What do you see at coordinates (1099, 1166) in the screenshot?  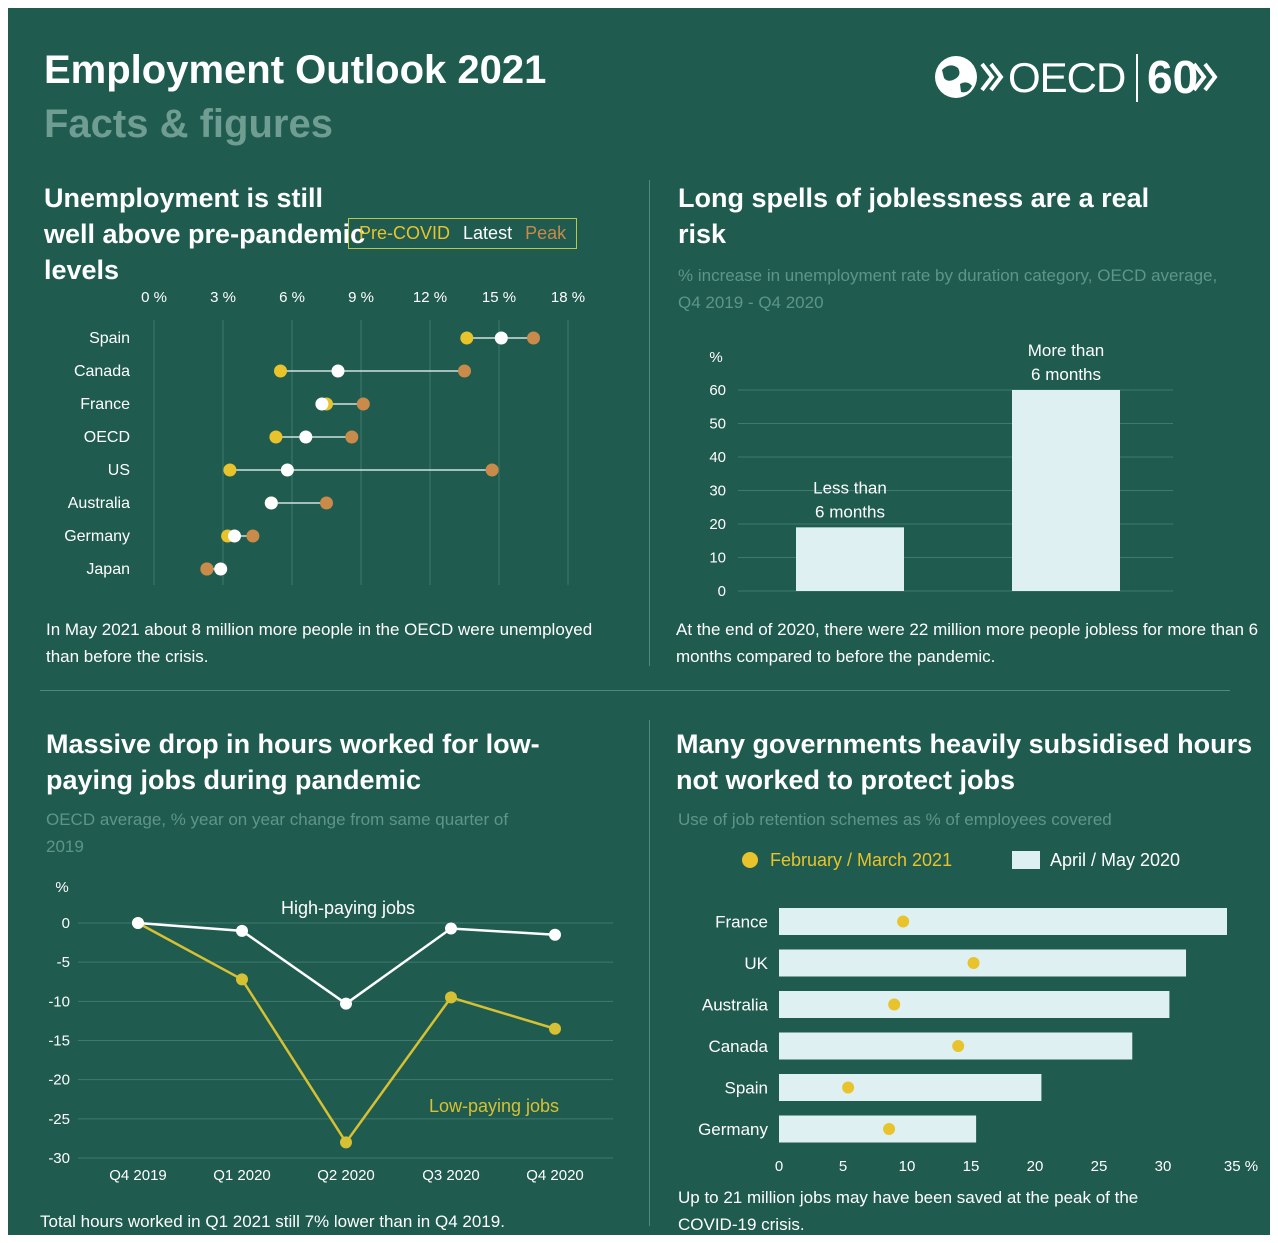 I see `x-tick-label: 25` at bounding box center [1099, 1166].